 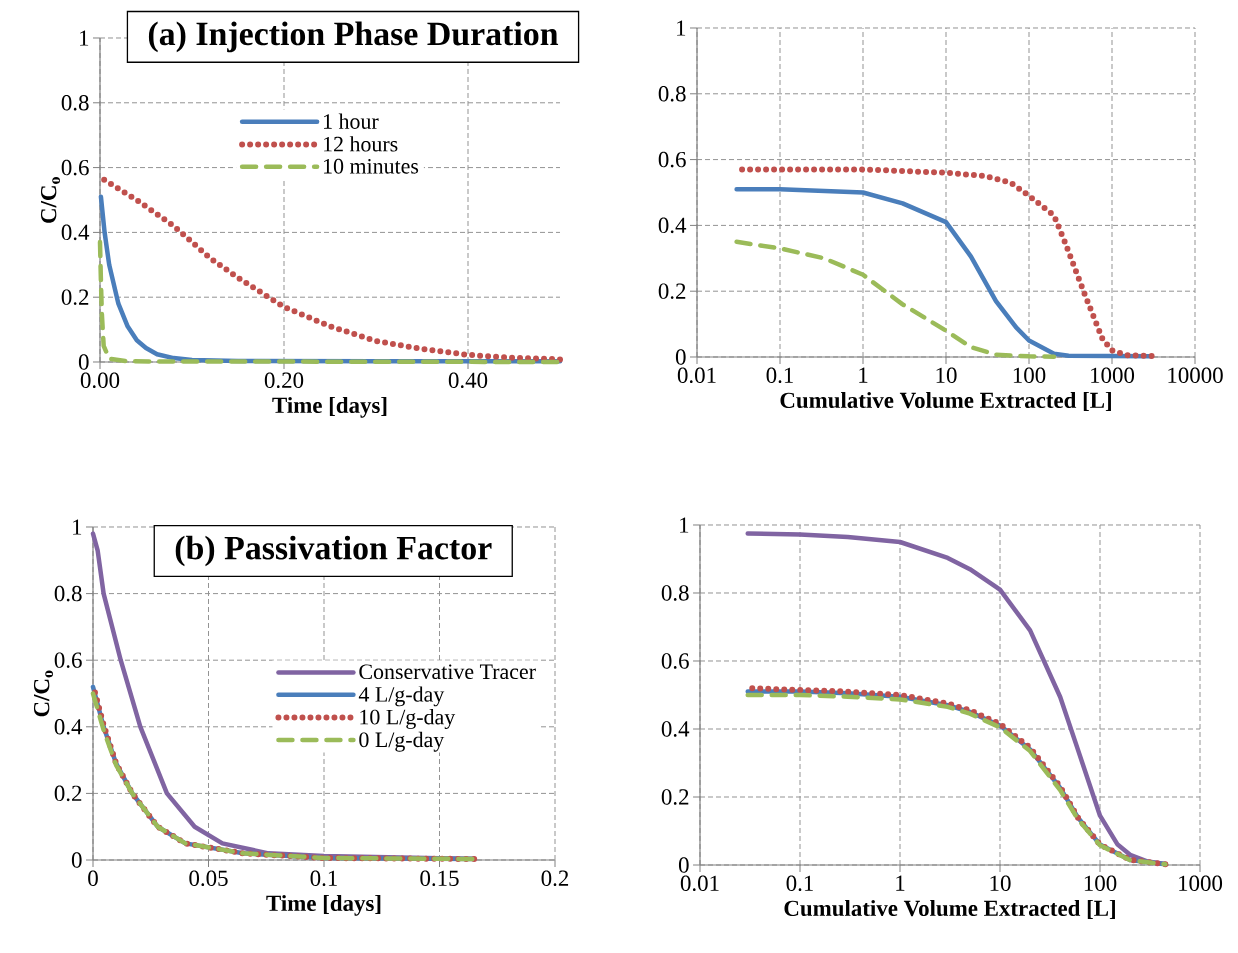 What do you see at coordinates (333, 551) in the screenshot?
I see `chart-title: (b) Passivation Factor` at bounding box center [333, 551].